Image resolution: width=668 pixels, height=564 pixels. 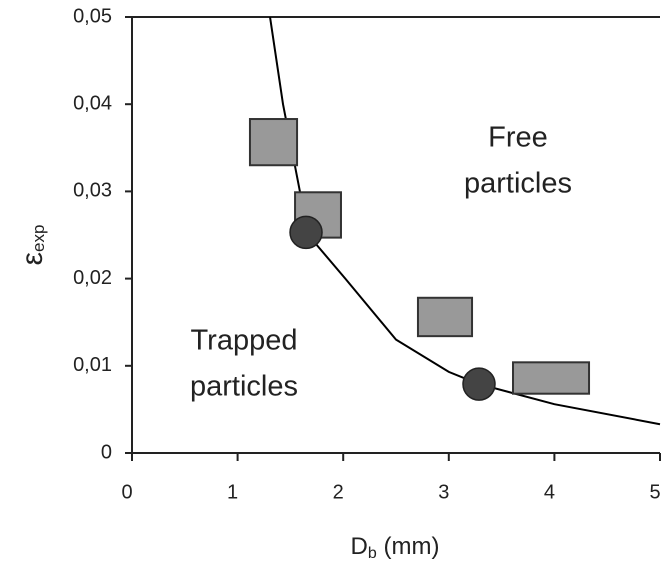 What do you see at coordinates (232, 492) in the screenshot?
I see `x-tick-label: 1` at bounding box center [232, 492].